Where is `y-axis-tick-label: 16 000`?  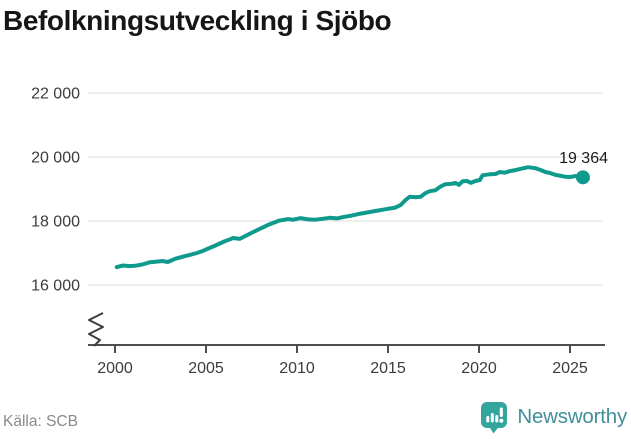
y-axis-tick-label: 16 000 is located at coordinates (55, 286).